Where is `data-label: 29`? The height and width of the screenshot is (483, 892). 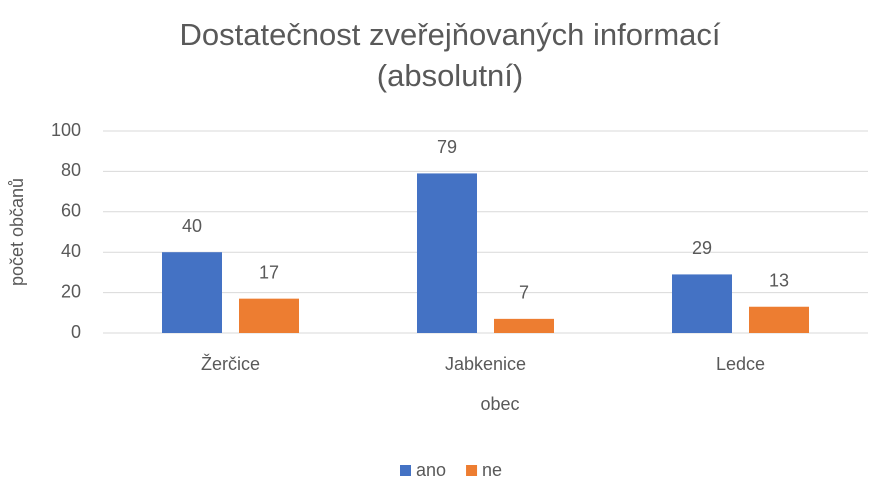
data-label: 29 is located at coordinates (702, 248).